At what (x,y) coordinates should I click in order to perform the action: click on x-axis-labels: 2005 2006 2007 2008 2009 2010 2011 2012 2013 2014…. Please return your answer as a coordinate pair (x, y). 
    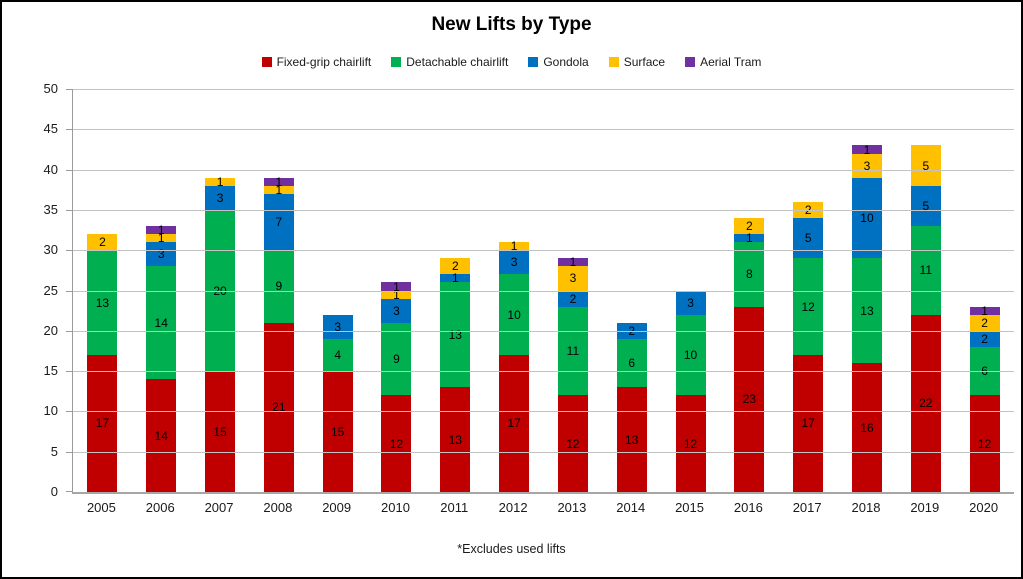
    Looking at the image, I should click on (542, 507).